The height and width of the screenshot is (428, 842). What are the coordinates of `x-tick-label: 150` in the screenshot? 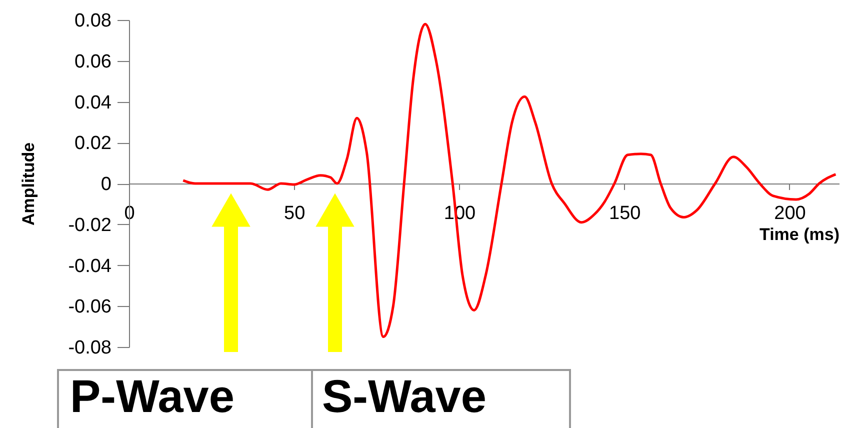 It's located at (624, 213).